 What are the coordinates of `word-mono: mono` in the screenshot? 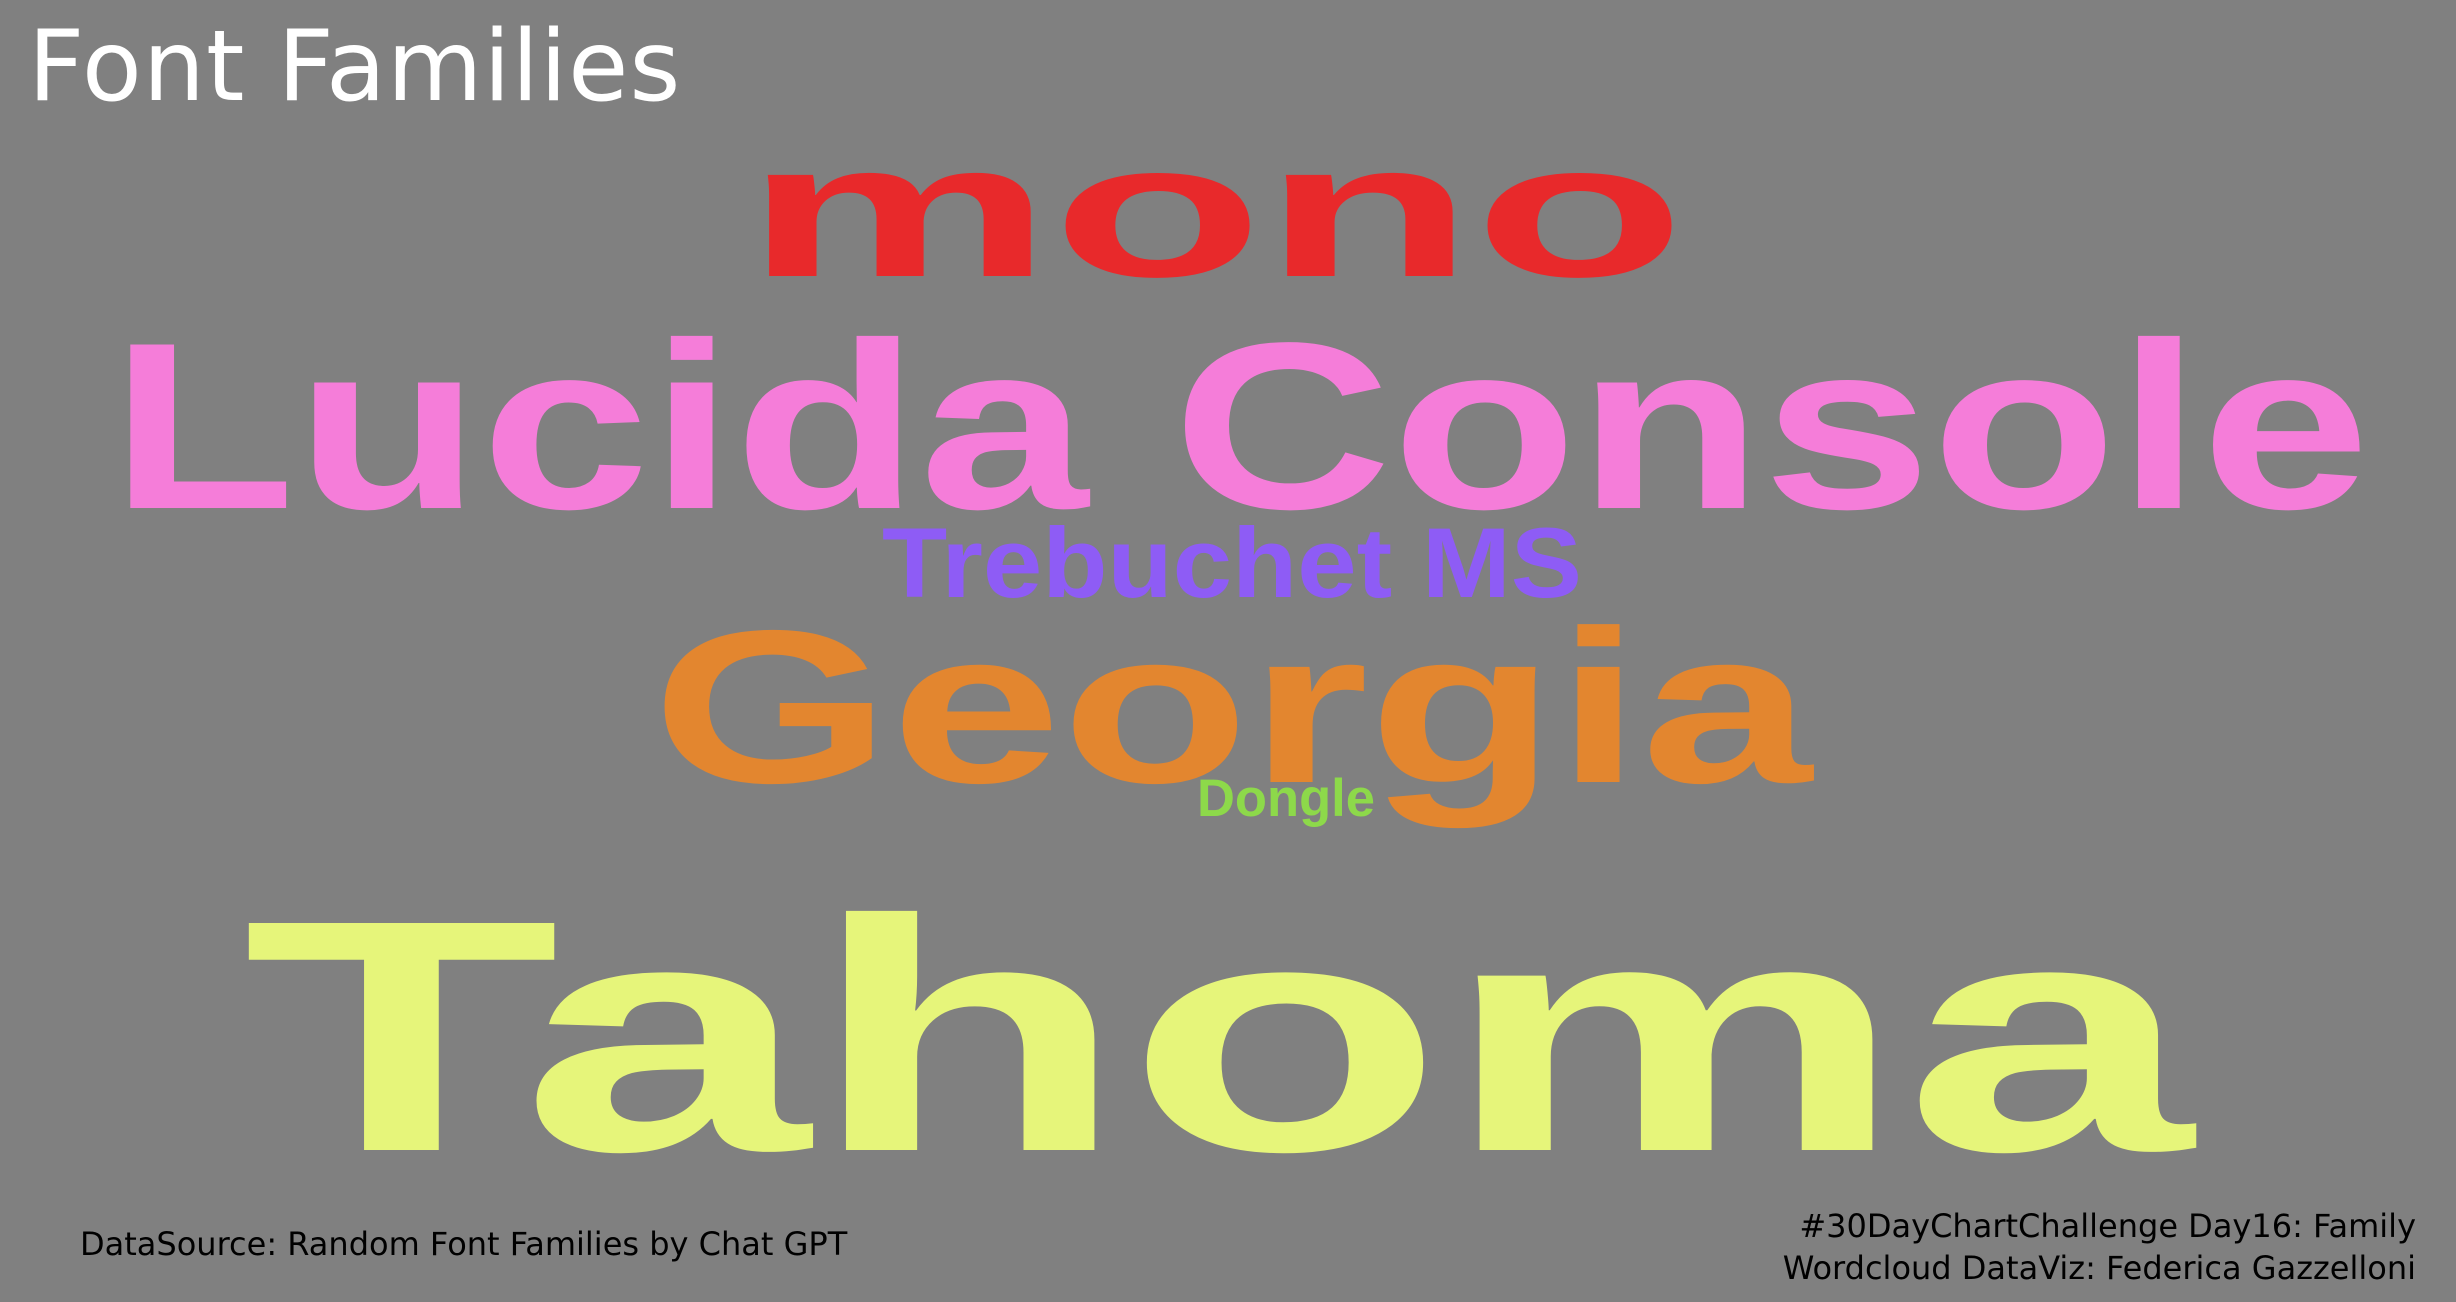 It's located at (1215, 210).